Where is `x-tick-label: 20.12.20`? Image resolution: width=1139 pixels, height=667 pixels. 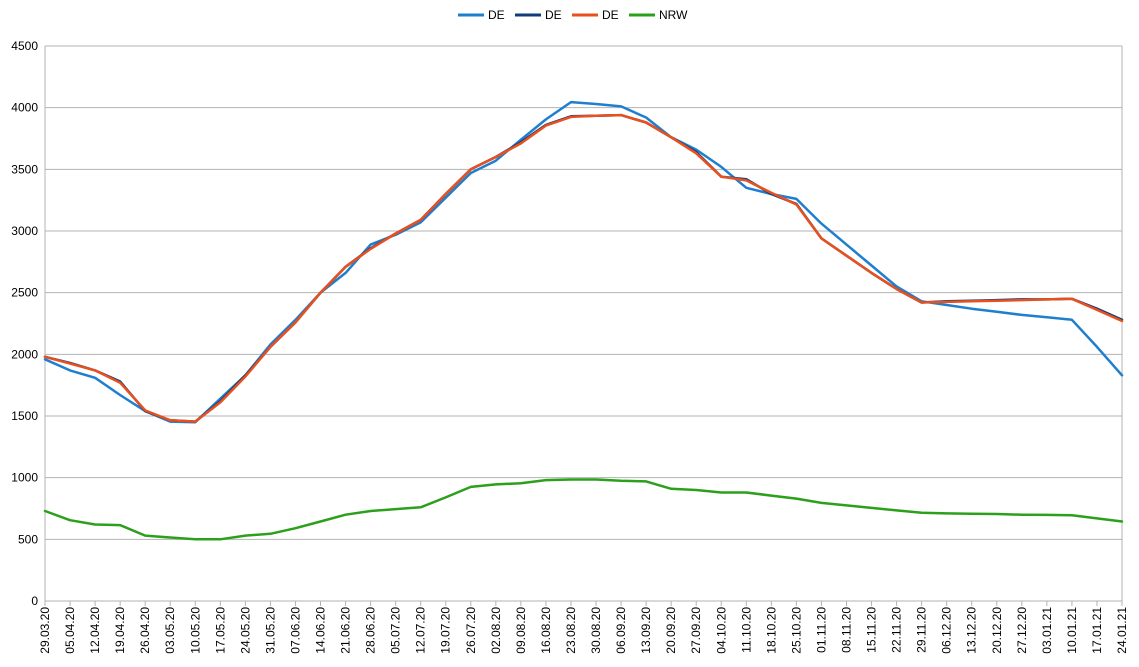
x-tick-label: 20.12.20 is located at coordinates (997, 630).